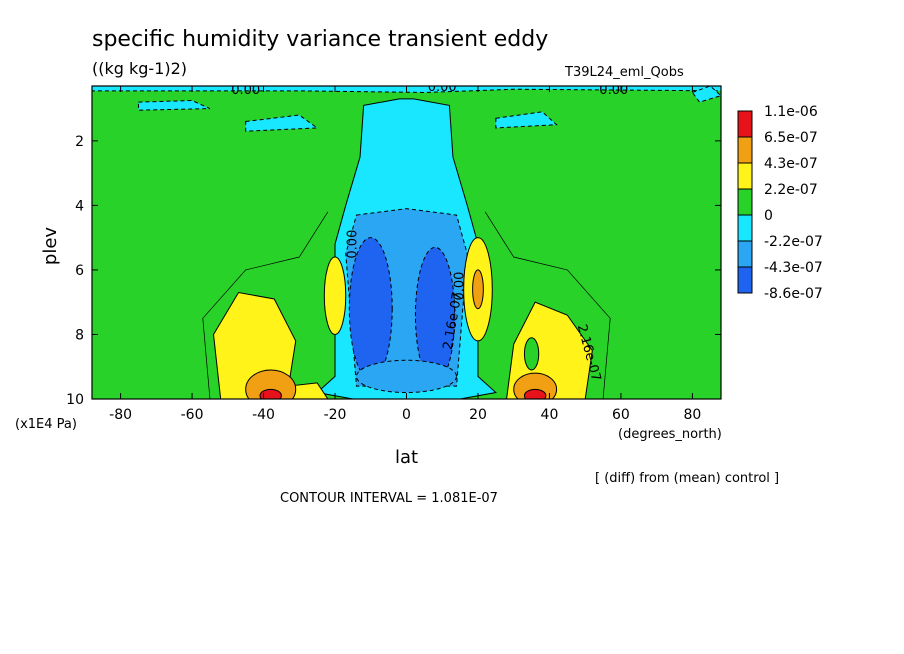  Describe the element at coordinates (791, 112) in the screenshot. I see `legend-level-label: 1.1e-06` at that location.